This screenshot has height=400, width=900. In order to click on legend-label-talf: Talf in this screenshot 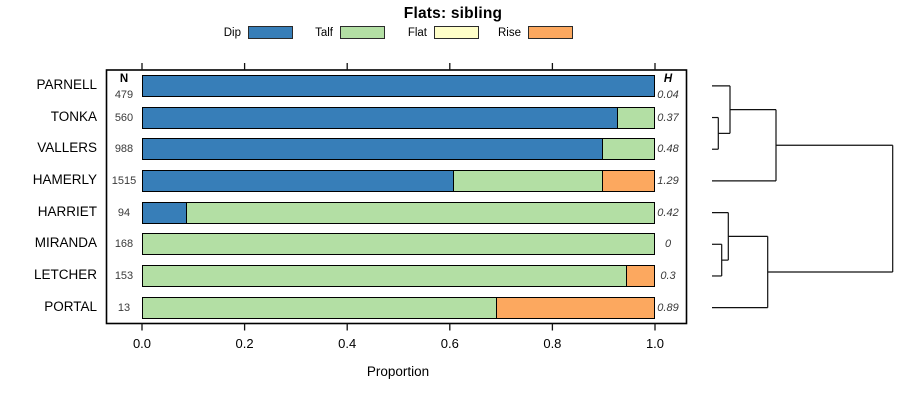, I will do `click(324, 33)`.